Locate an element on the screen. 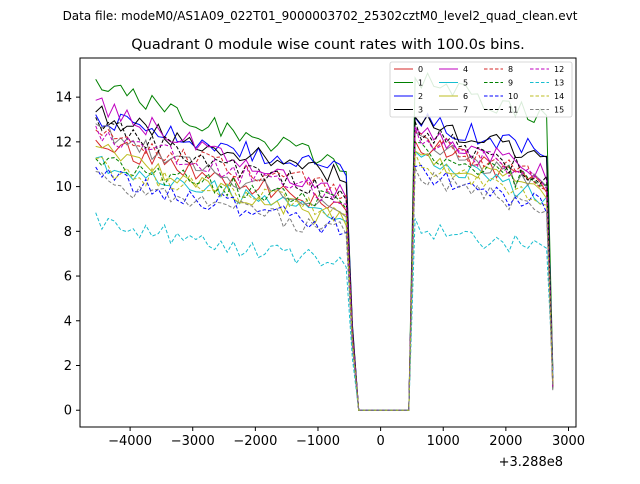 The height and width of the screenshot is (484, 640). x-tick-label: 1000 is located at coordinates (443, 441).